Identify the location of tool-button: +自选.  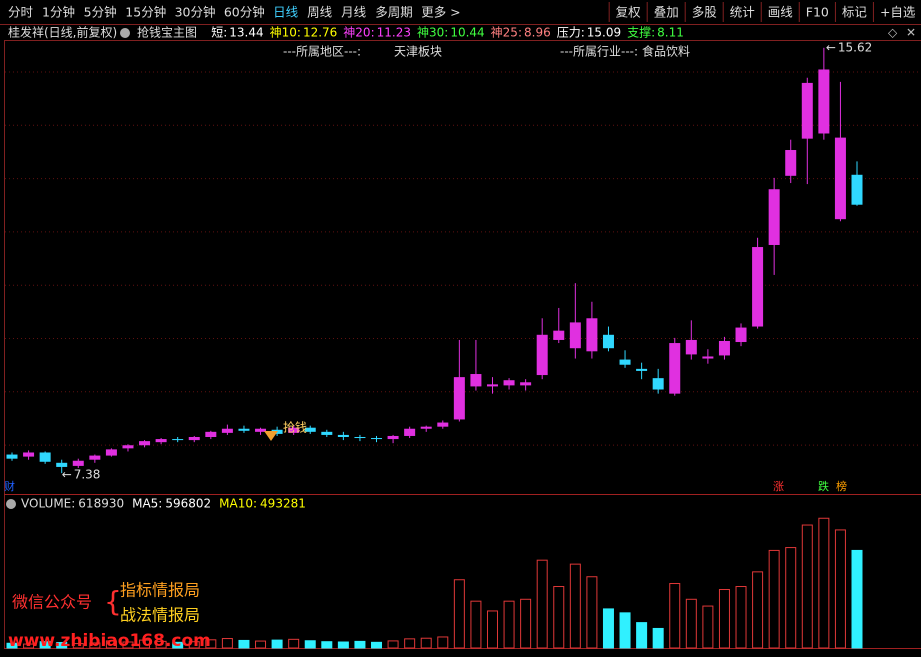
(898, 12).